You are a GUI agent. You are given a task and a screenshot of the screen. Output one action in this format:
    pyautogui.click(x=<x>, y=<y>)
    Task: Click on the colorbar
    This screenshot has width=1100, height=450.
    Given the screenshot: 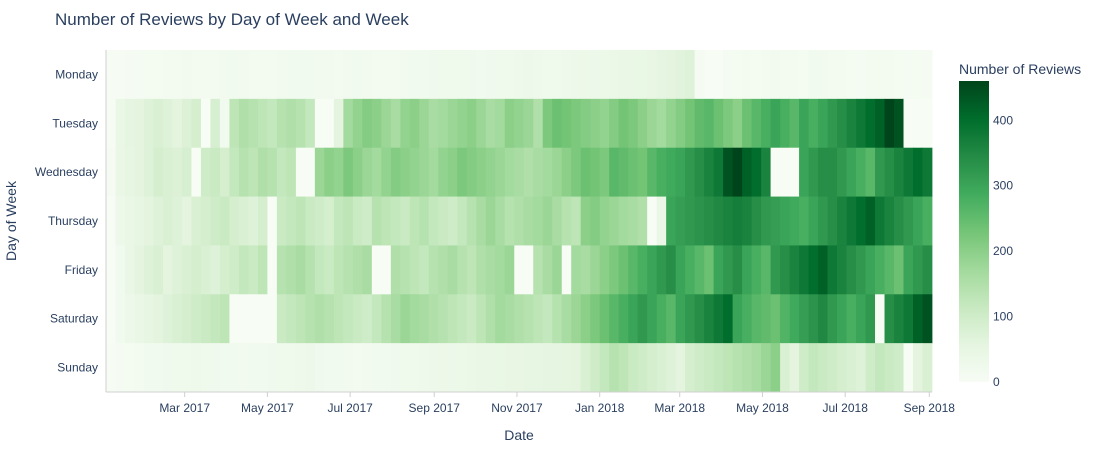 What is the action you would take?
    pyautogui.click(x=974, y=231)
    